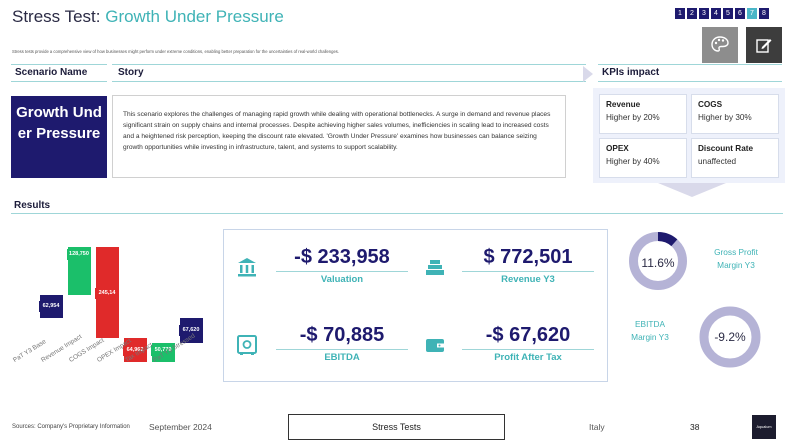  I want to click on footer-page-number: 38, so click(695, 427).